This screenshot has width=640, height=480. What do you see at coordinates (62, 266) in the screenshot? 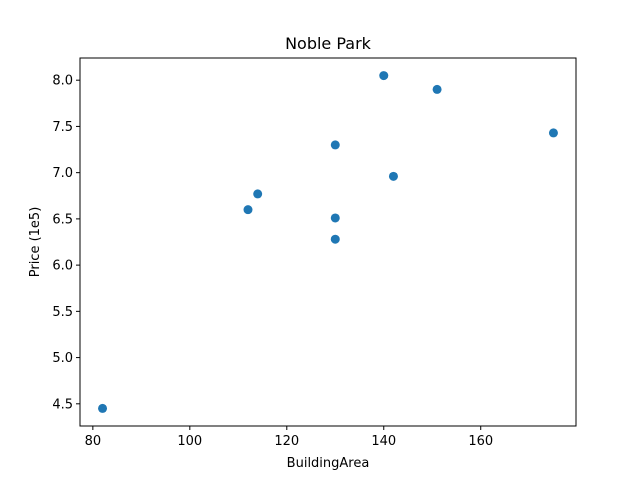
I see `y-tick-label: 6.0` at bounding box center [62, 266].